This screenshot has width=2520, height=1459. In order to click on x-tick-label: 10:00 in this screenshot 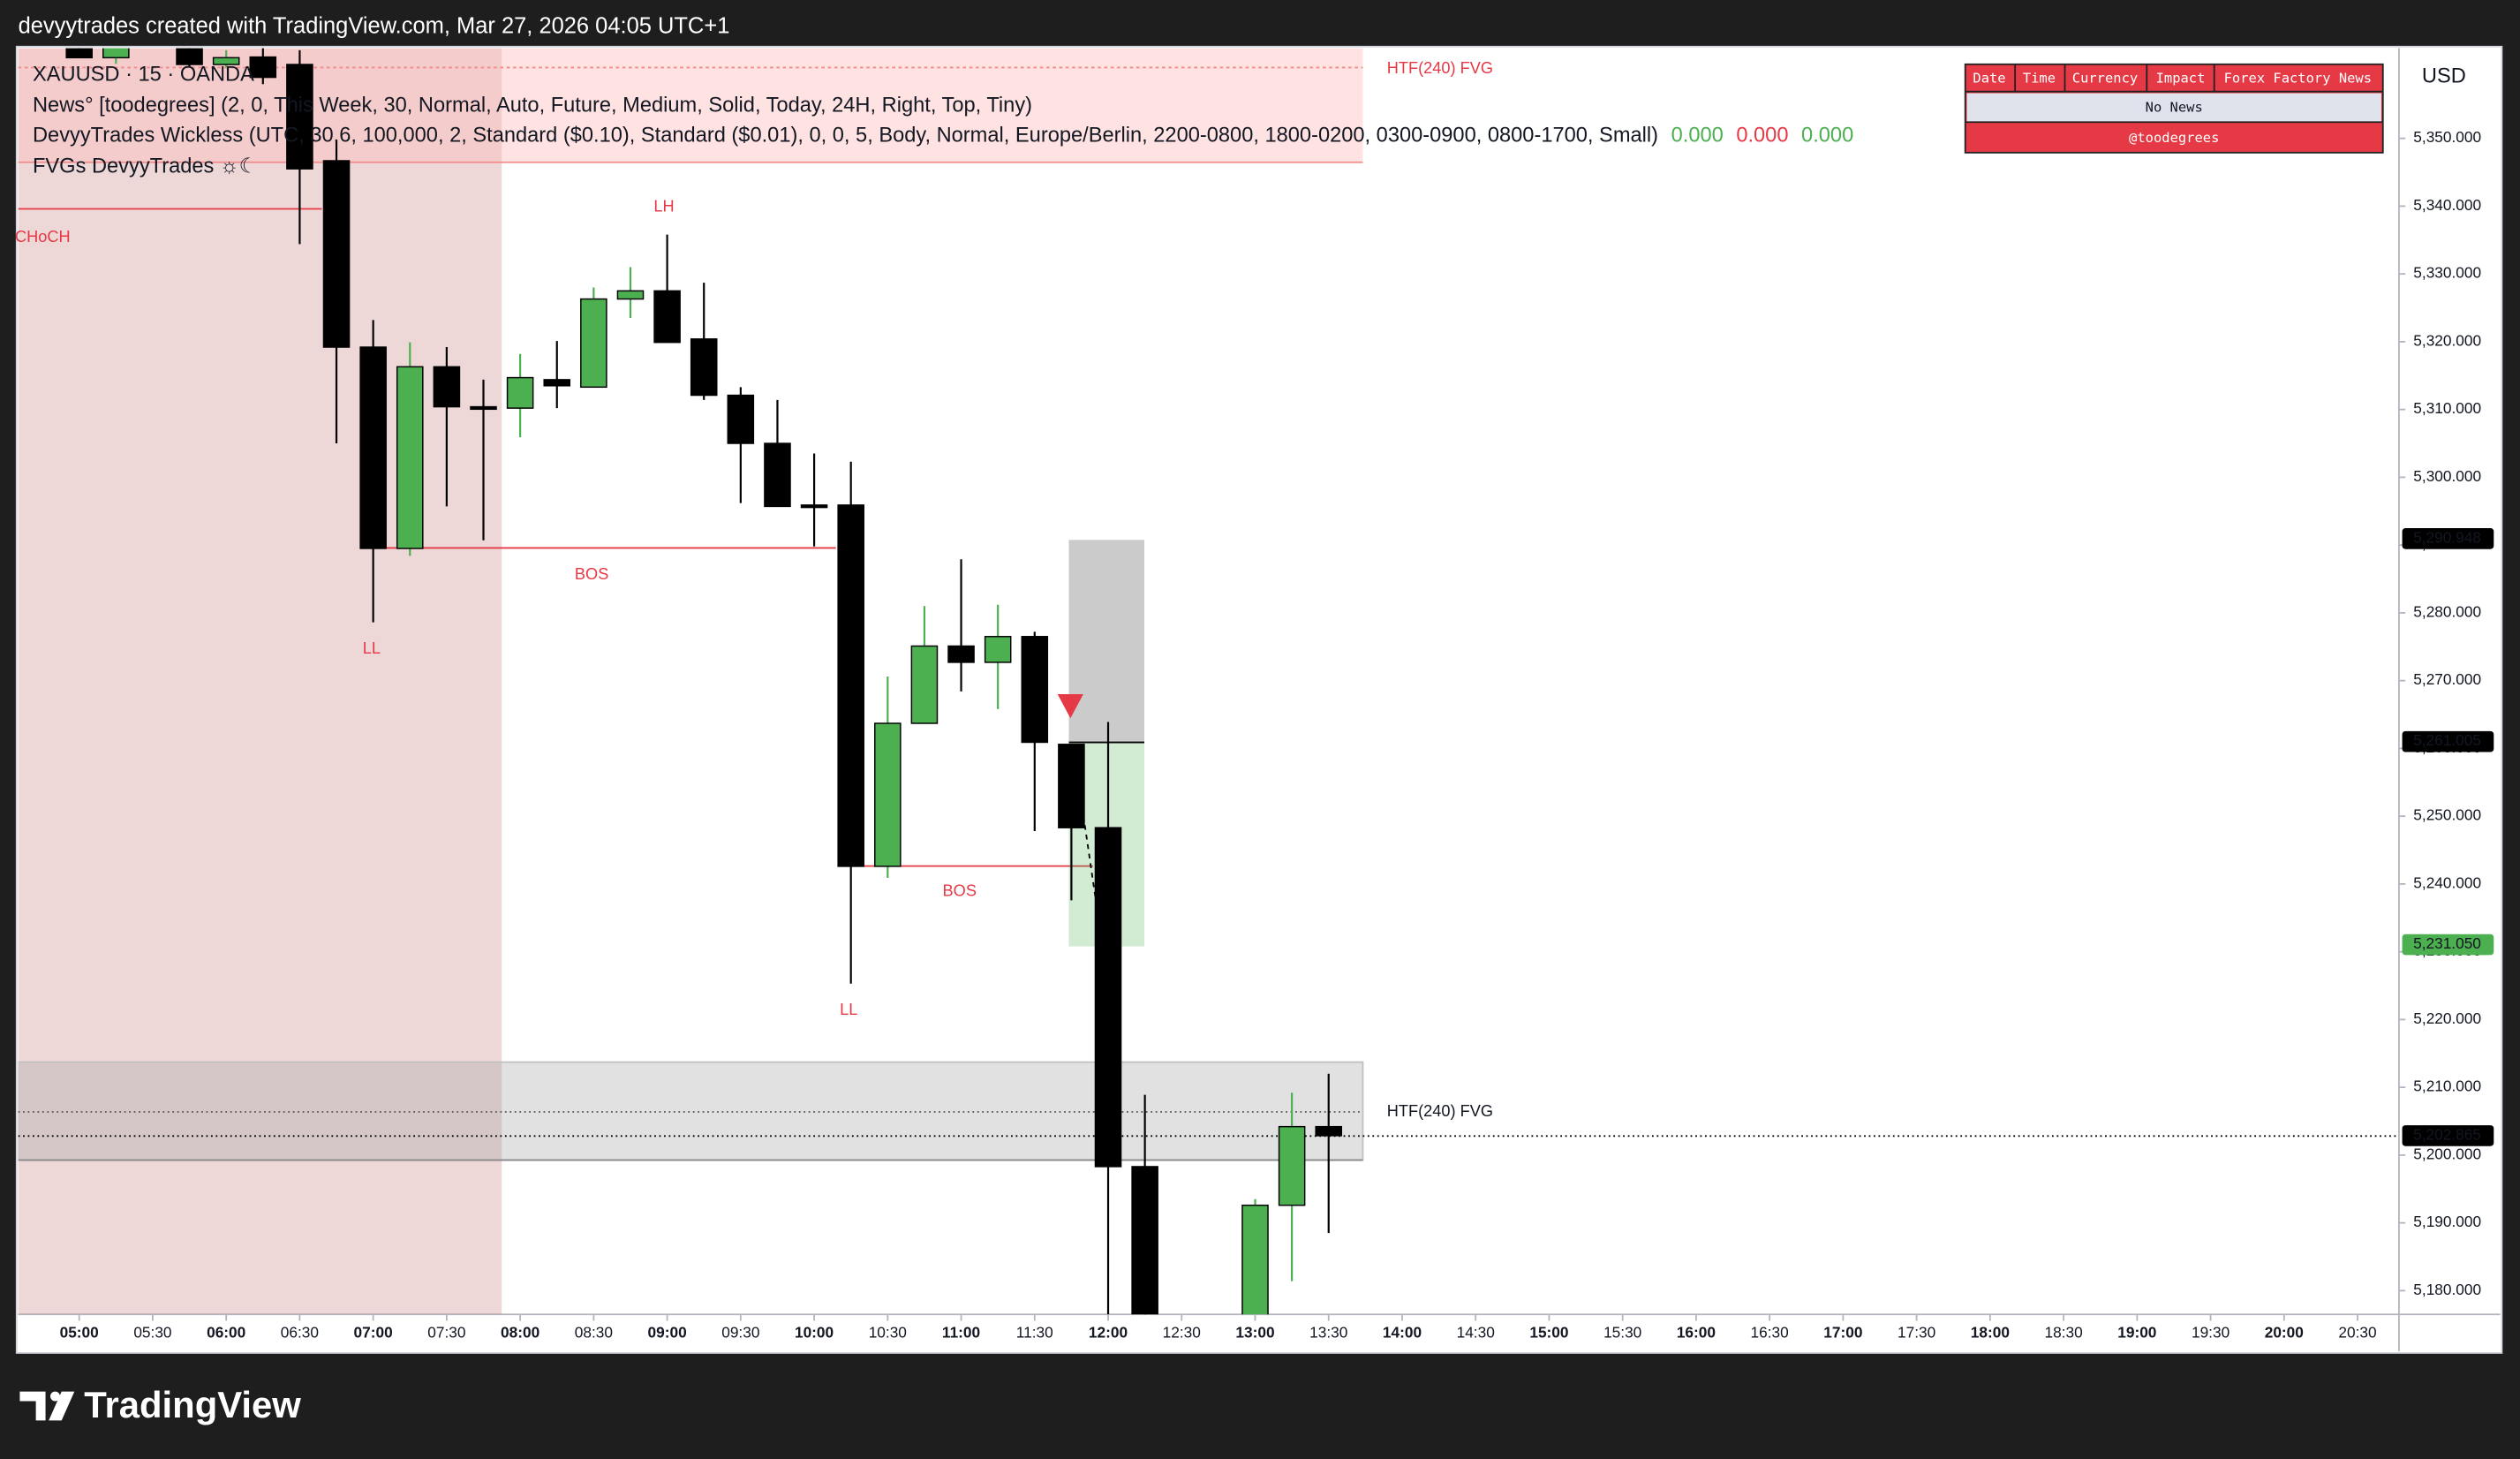, I will do `click(814, 1333)`.